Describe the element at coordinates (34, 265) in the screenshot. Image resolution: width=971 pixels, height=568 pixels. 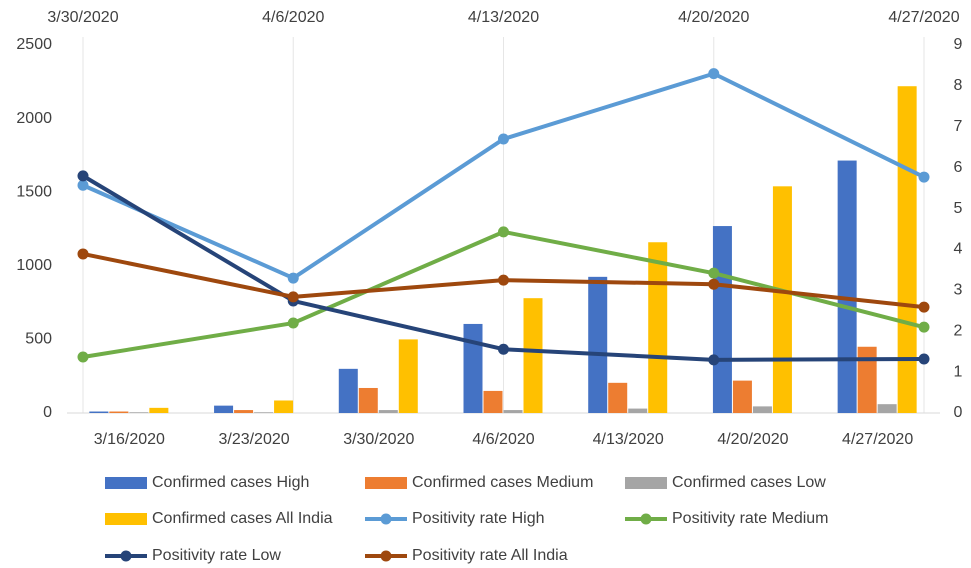
I see `y-tick-label: 1000` at that location.